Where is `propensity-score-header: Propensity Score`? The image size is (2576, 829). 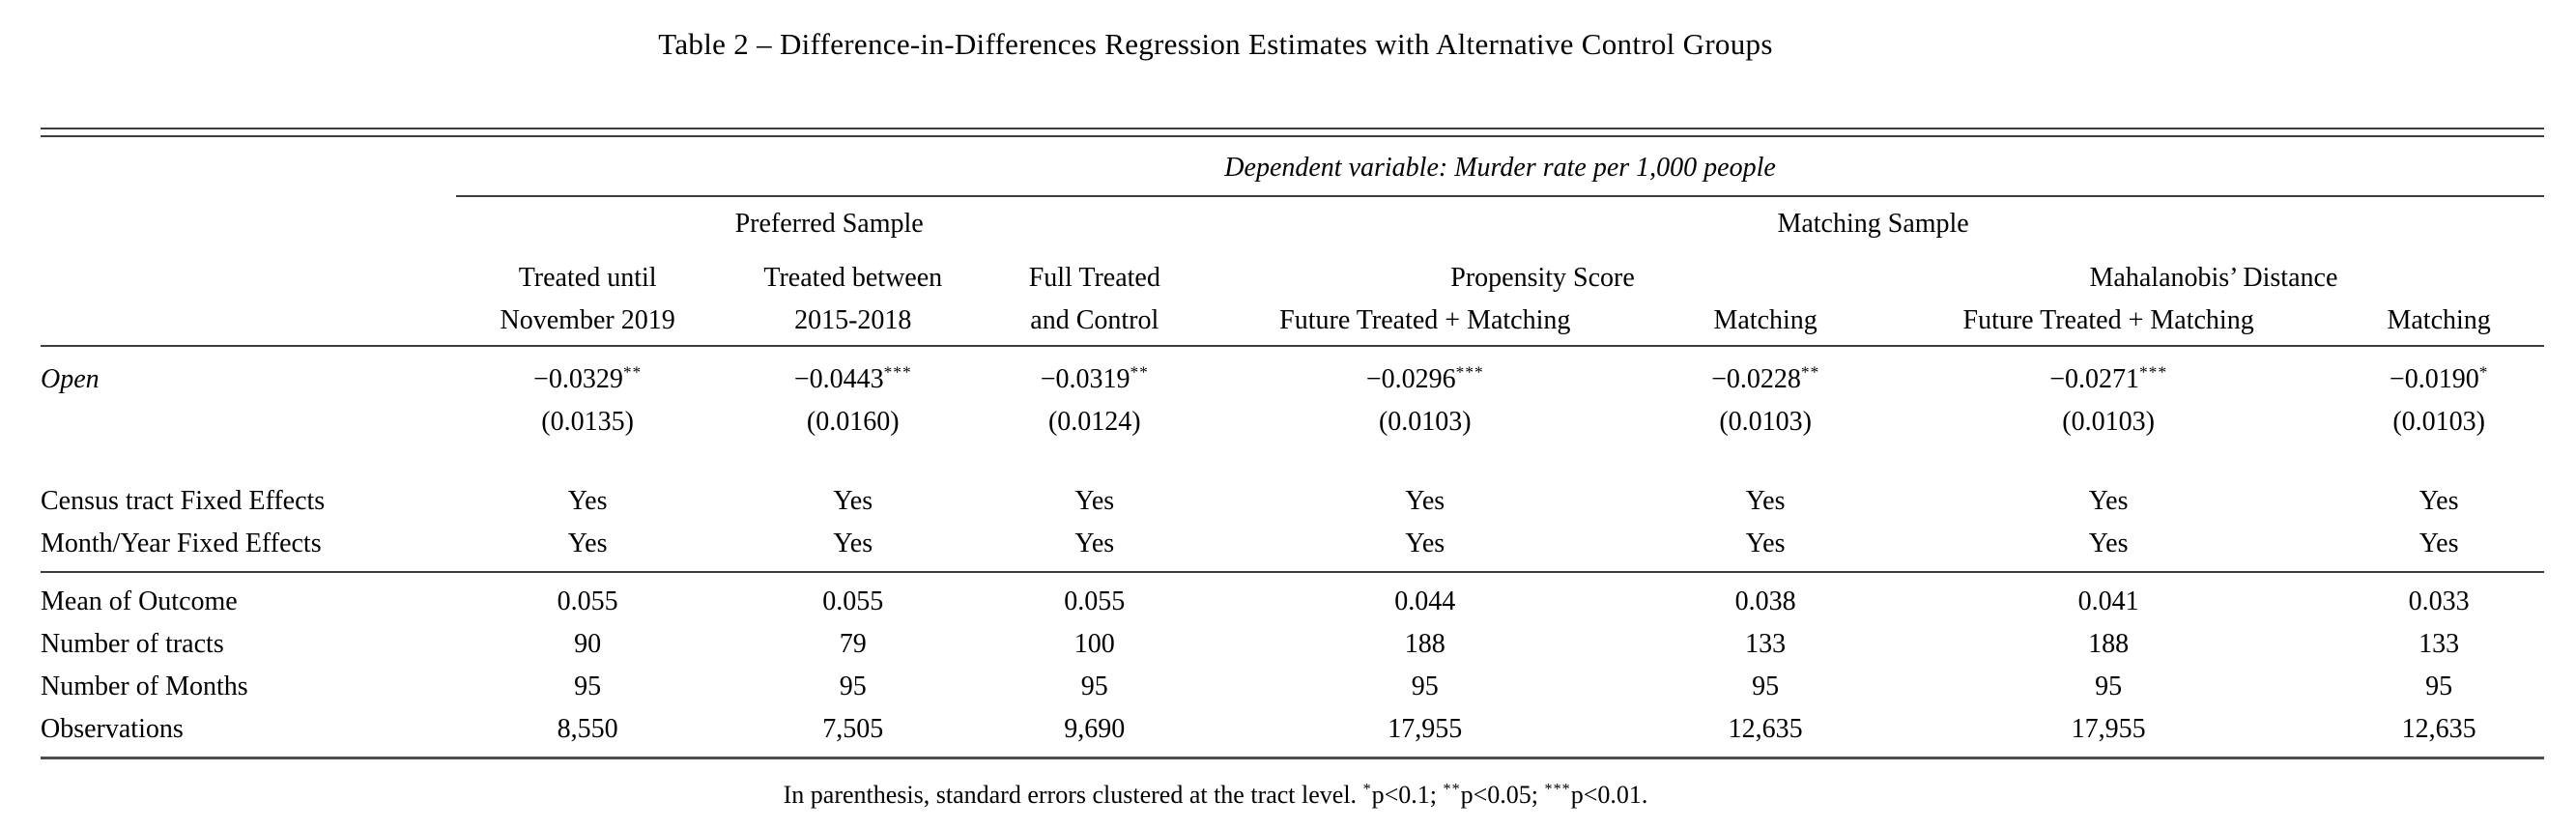
propensity-score-header: Propensity Score is located at coordinates (1543, 278).